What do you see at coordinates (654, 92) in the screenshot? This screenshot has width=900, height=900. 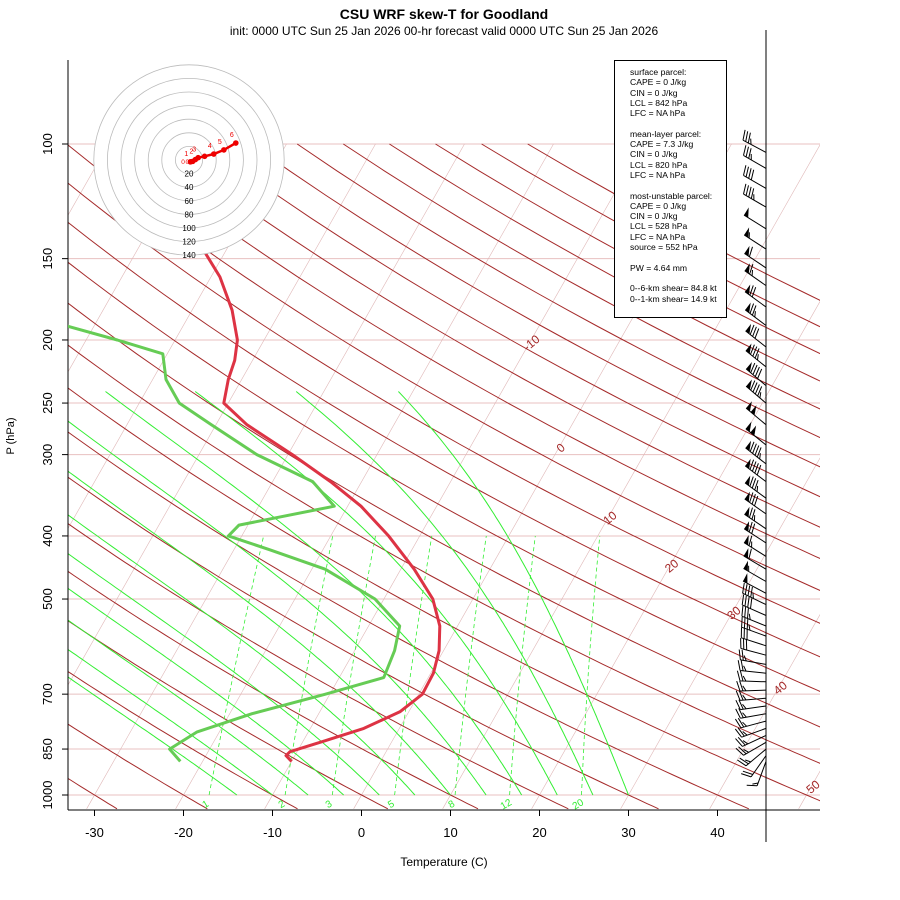 I see `surface-cin: CIN = 0 J/kg` at bounding box center [654, 92].